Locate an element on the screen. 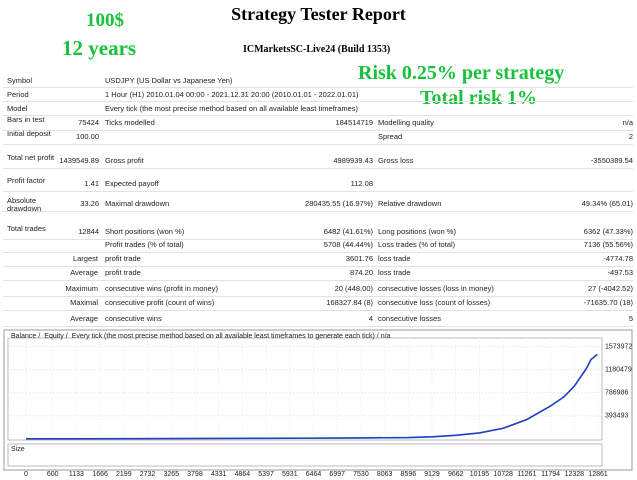 The image size is (637, 480). row-label: Total net profit is located at coordinates (31, 157).